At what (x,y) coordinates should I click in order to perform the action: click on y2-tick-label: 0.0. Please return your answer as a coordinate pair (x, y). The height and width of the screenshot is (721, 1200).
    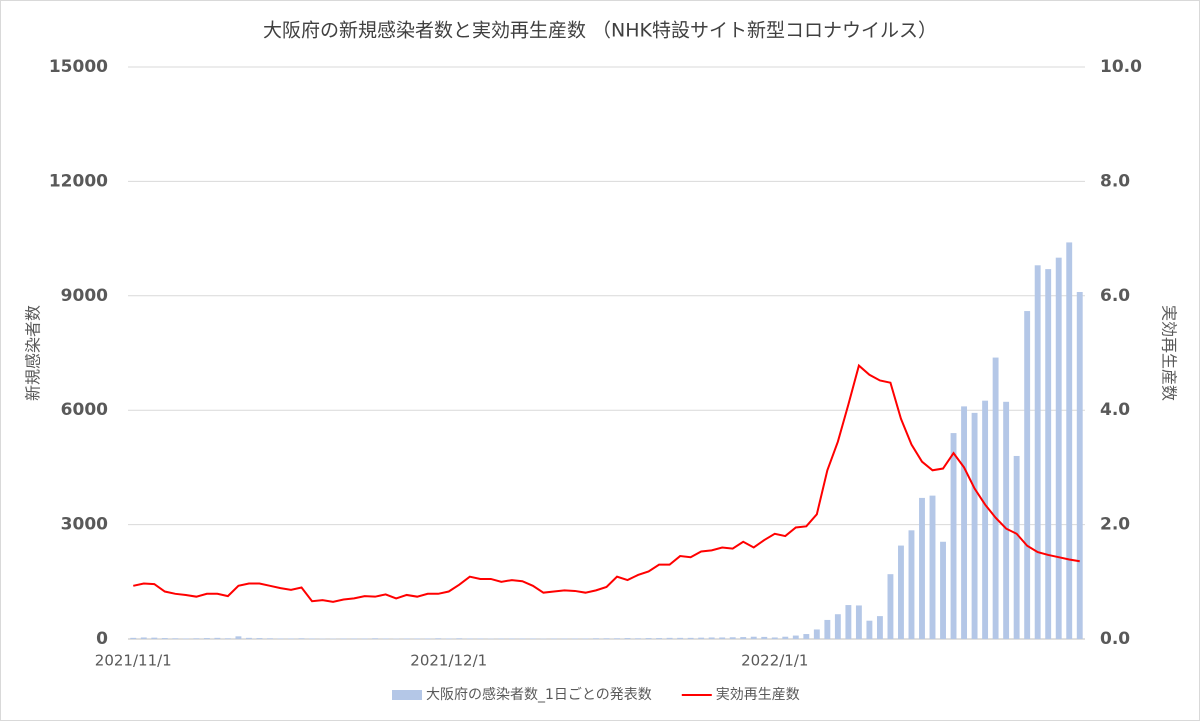
    Looking at the image, I should click on (1115, 639).